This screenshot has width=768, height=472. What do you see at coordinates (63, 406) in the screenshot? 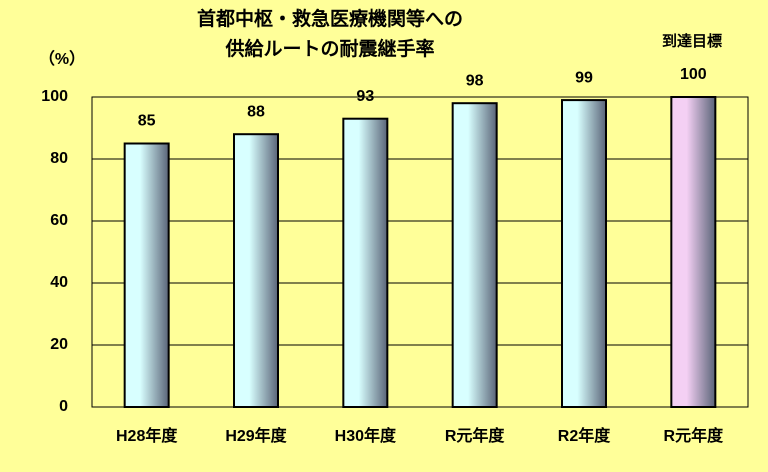
I see `y-tick-label: 0` at bounding box center [63, 406].